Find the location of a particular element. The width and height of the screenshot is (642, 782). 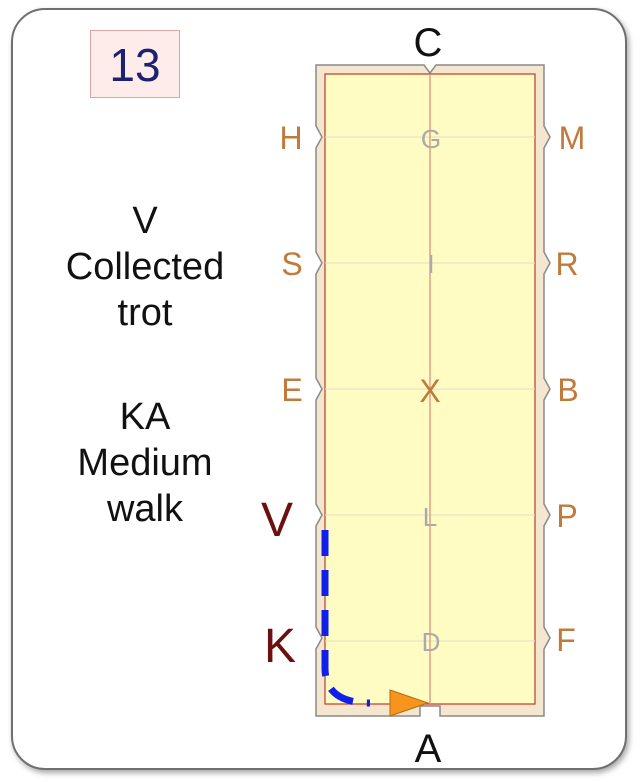

marker-V-highlight: V is located at coordinates (277, 520).